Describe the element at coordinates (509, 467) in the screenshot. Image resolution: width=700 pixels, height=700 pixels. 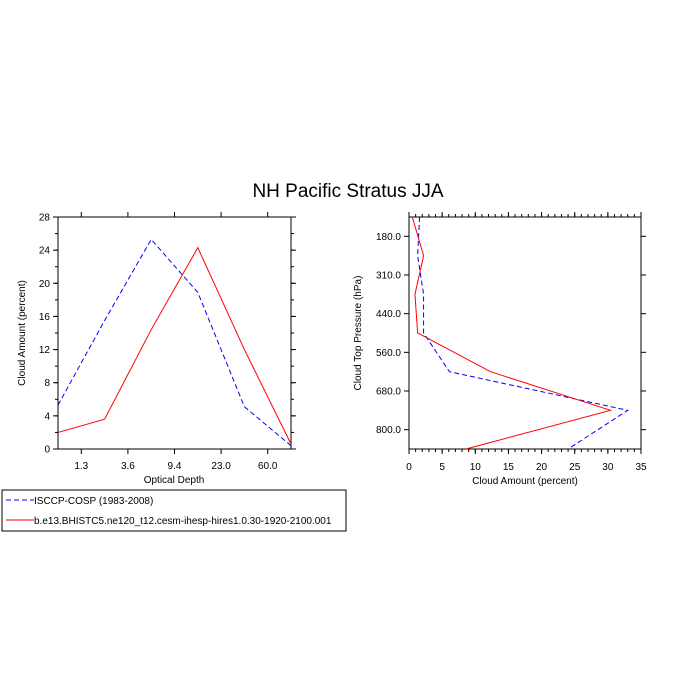
I see `x-tick-label: 15` at that location.